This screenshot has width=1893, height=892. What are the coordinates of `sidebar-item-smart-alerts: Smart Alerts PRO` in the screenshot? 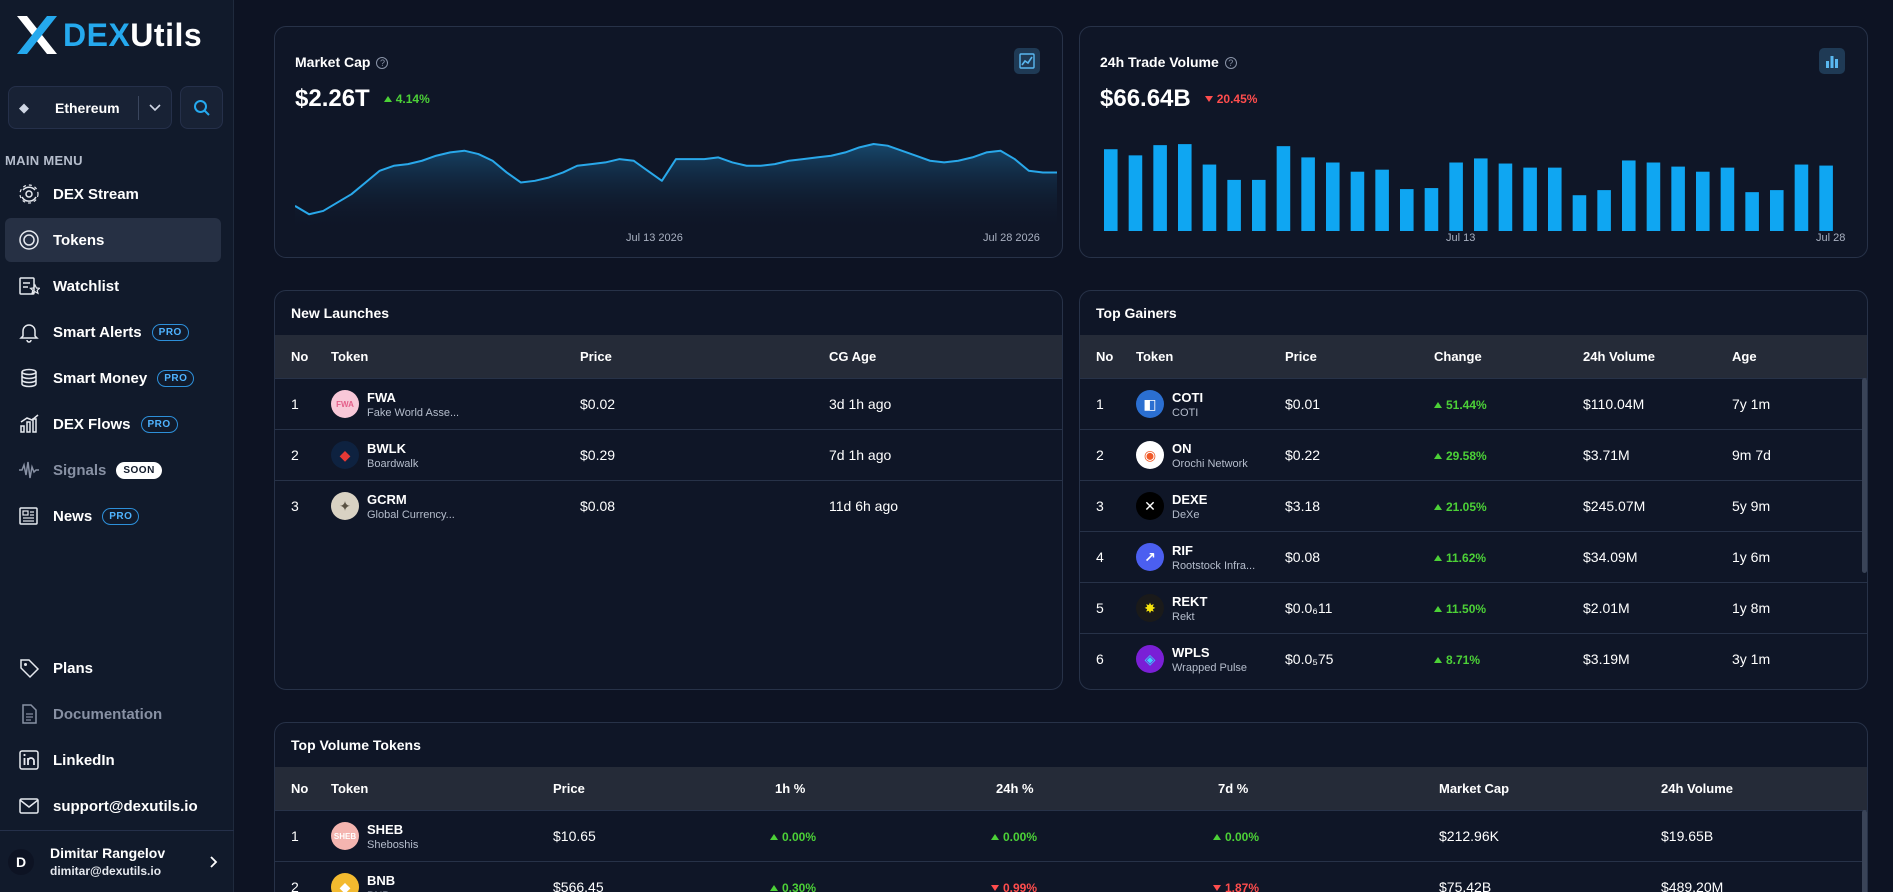 It's located at (113, 332).